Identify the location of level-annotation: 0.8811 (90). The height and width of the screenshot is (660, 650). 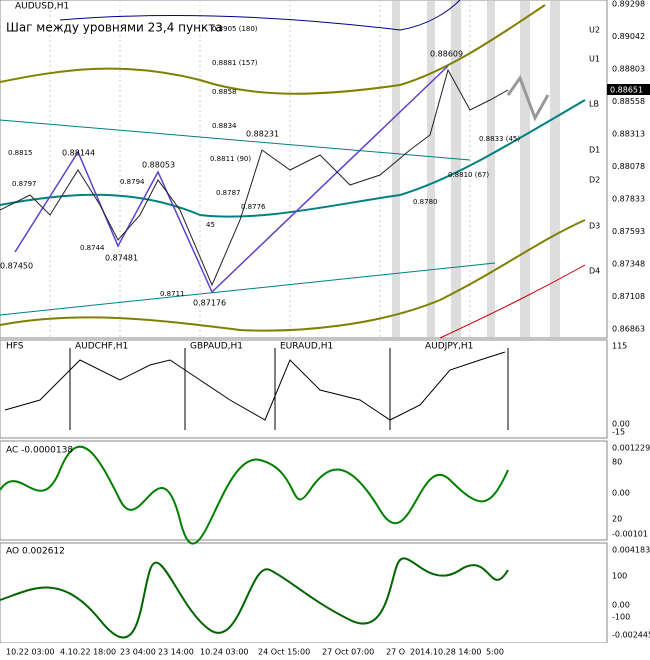
(230, 159).